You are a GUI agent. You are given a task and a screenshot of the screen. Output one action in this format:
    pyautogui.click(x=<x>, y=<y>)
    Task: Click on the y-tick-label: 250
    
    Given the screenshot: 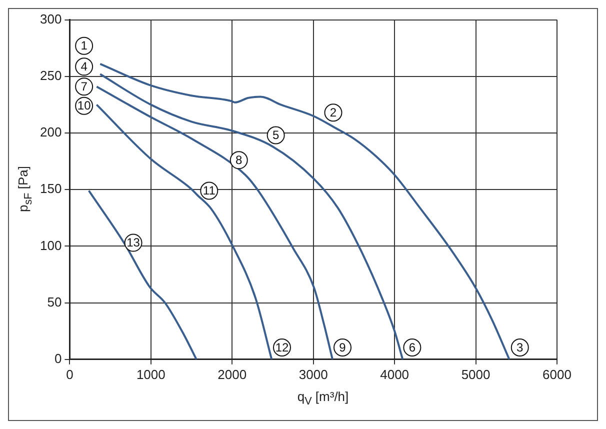 What is the action you would take?
    pyautogui.click(x=51, y=75)
    